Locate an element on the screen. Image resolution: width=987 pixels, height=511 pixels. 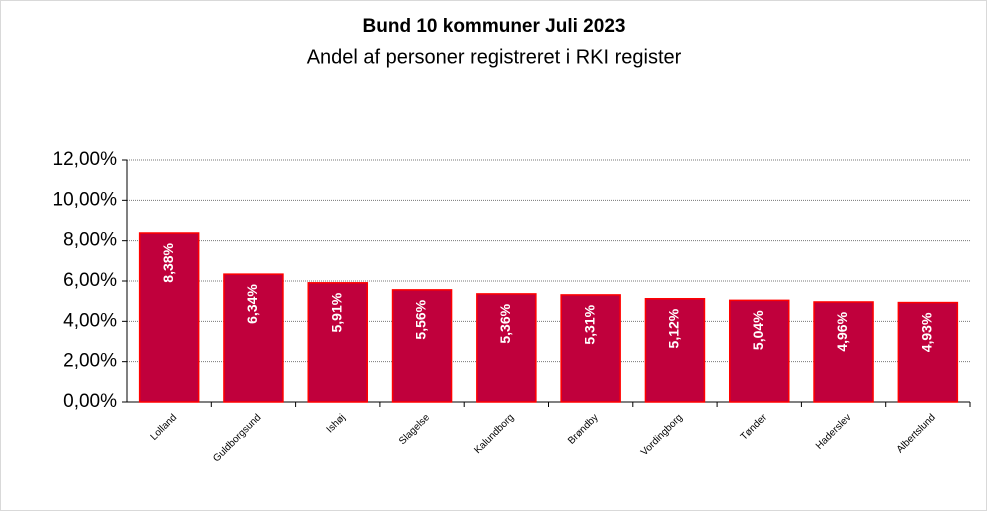
value-label: 5,56% is located at coordinates (421, 319).